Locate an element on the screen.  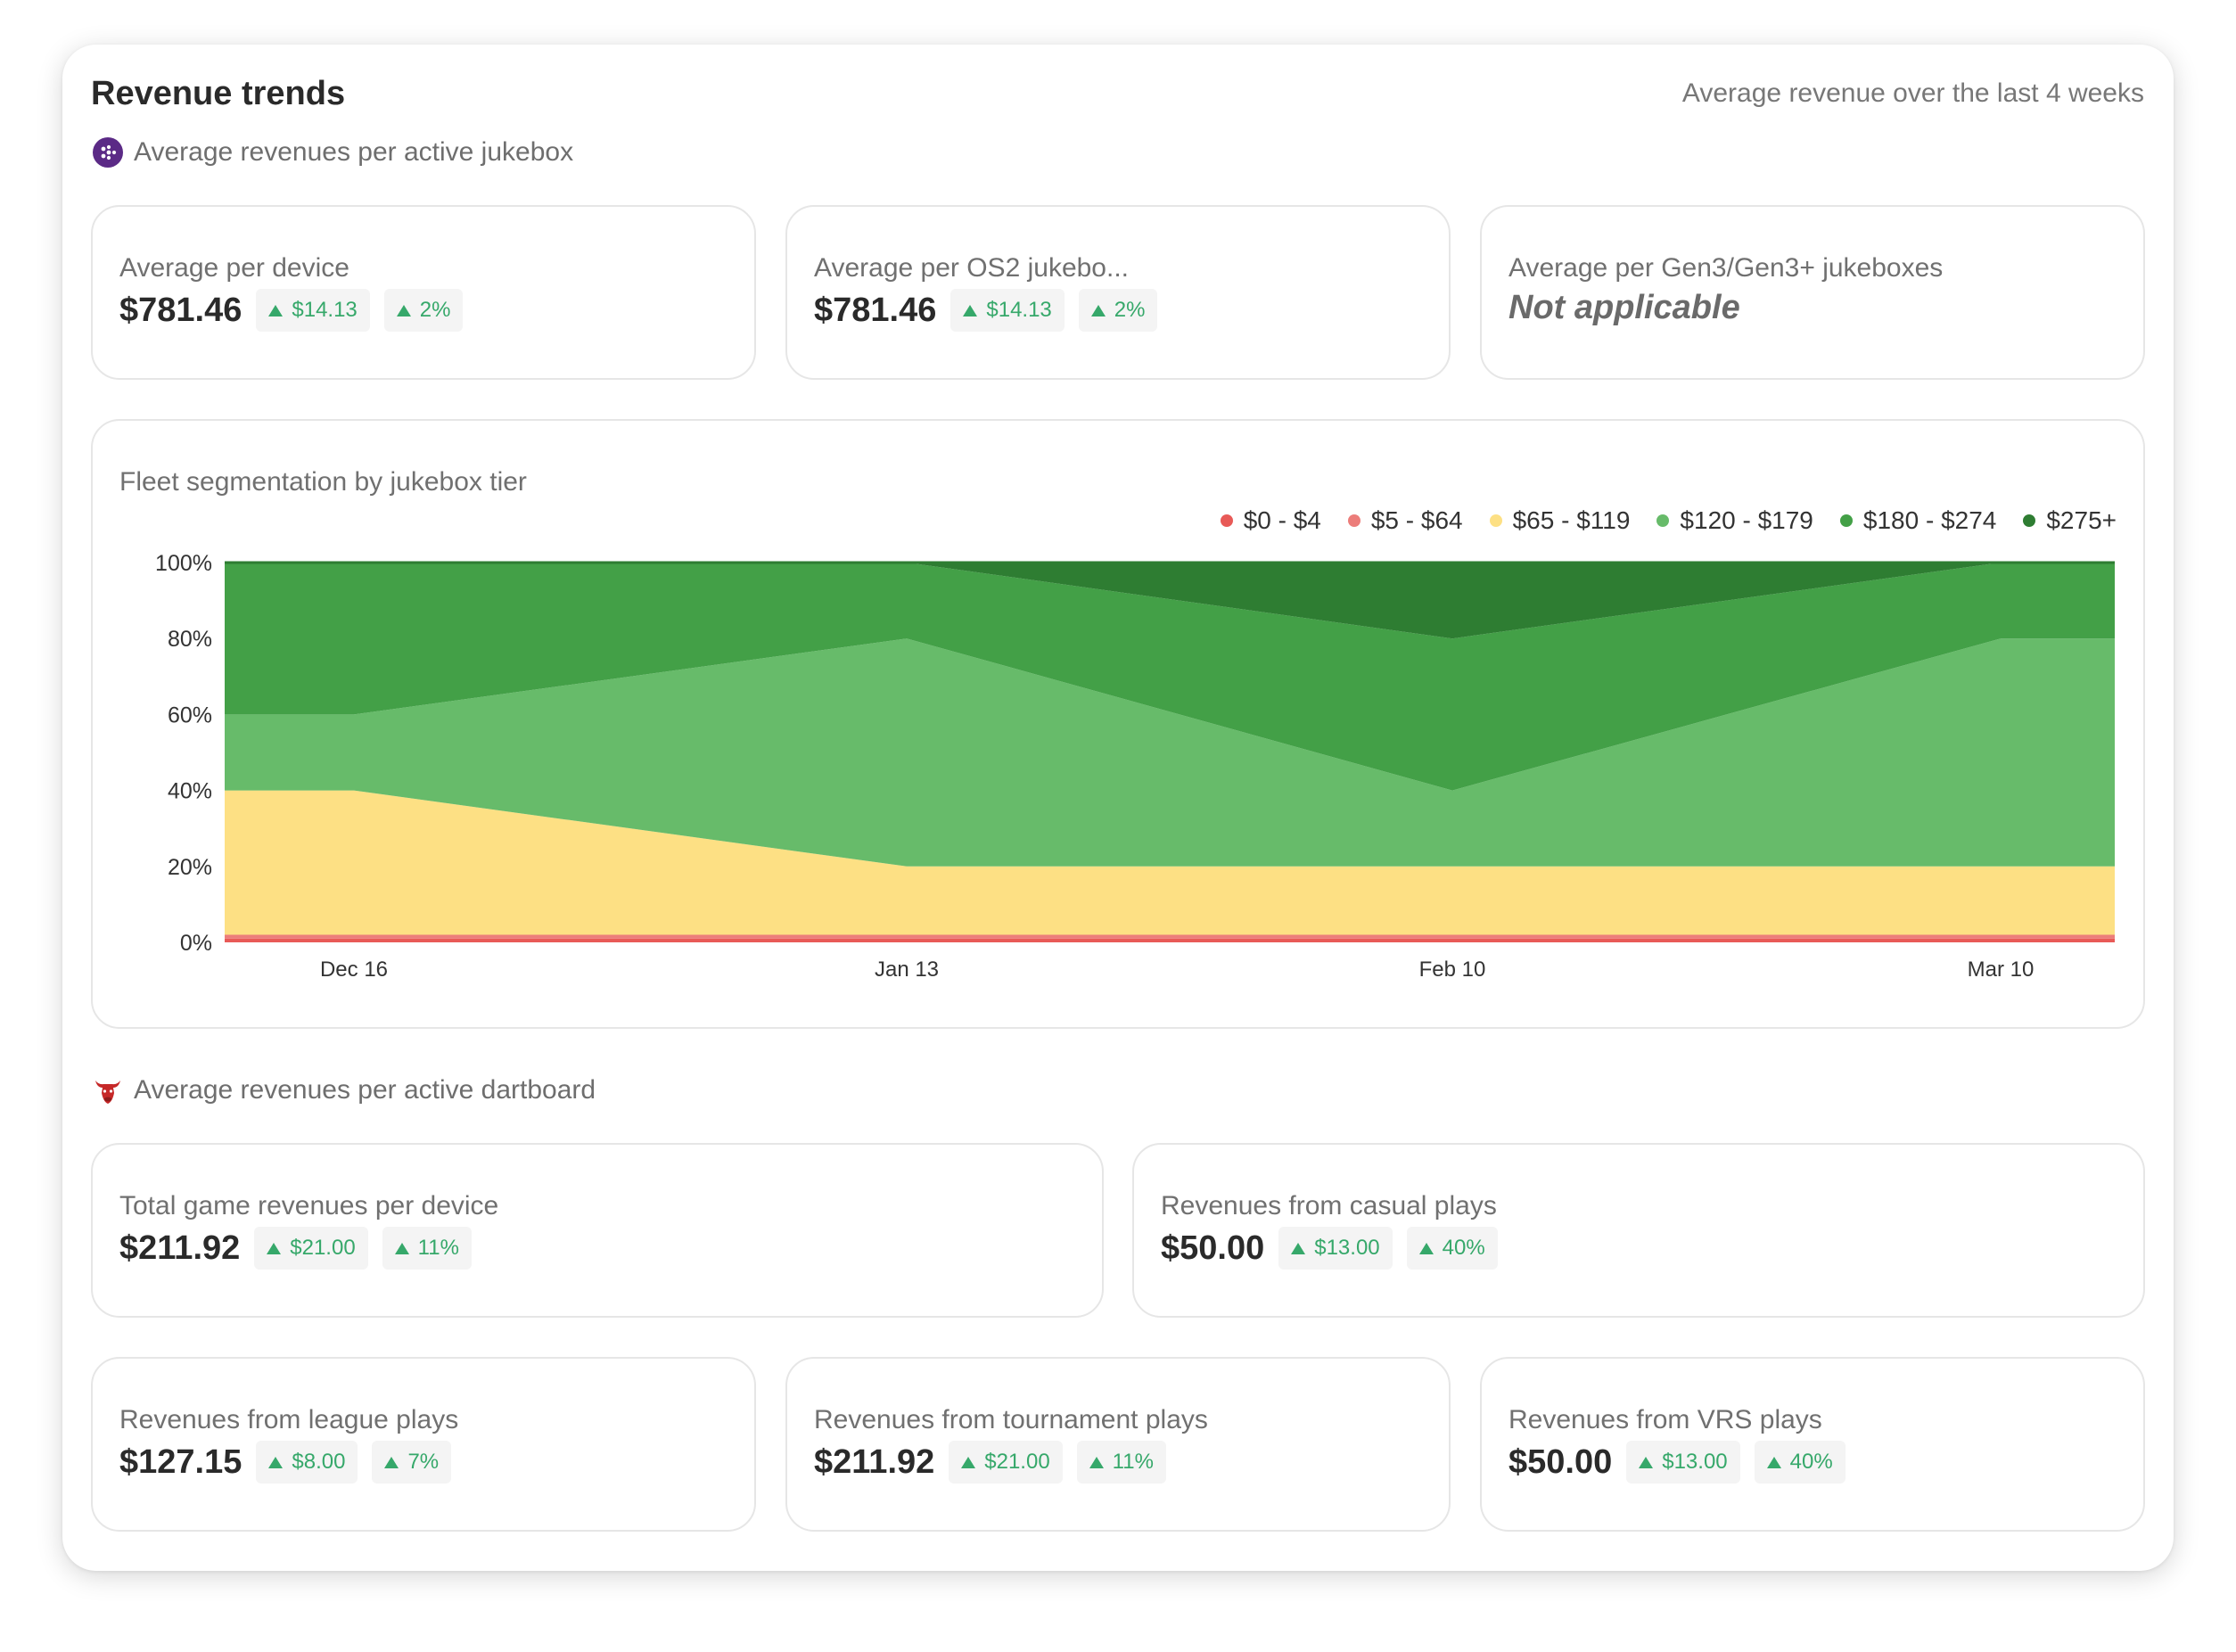
metric-card-average-per-device: Average per device $781.46 $14.13 2% is located at coordinates (423, 293).